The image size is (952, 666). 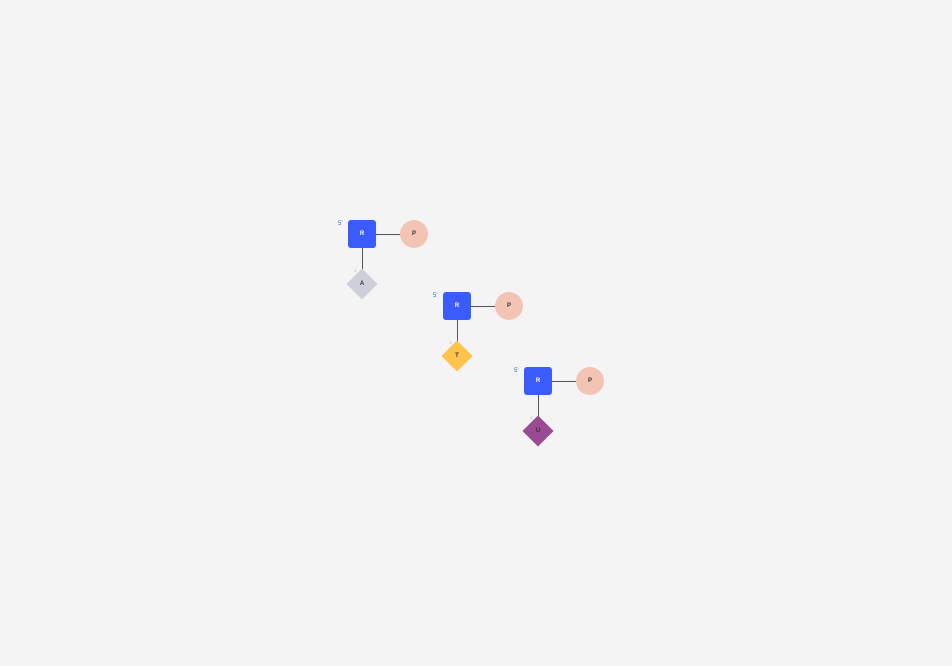 What do you see at coordinates (398, 269) in the screenshot?
I see `nucleotide-1: 5' R P 1' A` at bounding box center [398, 269].